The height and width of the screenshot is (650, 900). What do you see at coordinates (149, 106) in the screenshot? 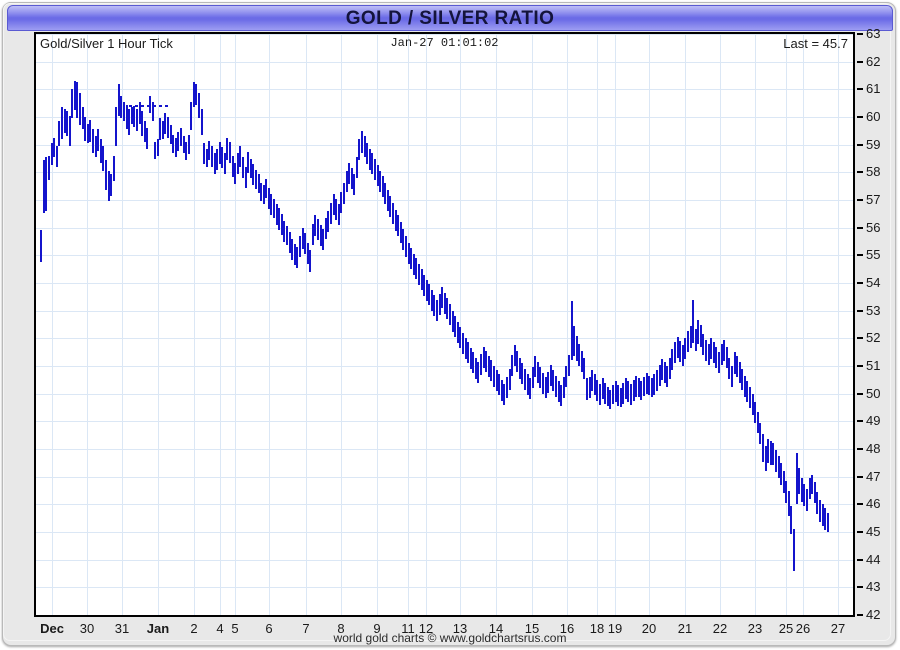
I see `reference-line` at bounding box center [149, 106].